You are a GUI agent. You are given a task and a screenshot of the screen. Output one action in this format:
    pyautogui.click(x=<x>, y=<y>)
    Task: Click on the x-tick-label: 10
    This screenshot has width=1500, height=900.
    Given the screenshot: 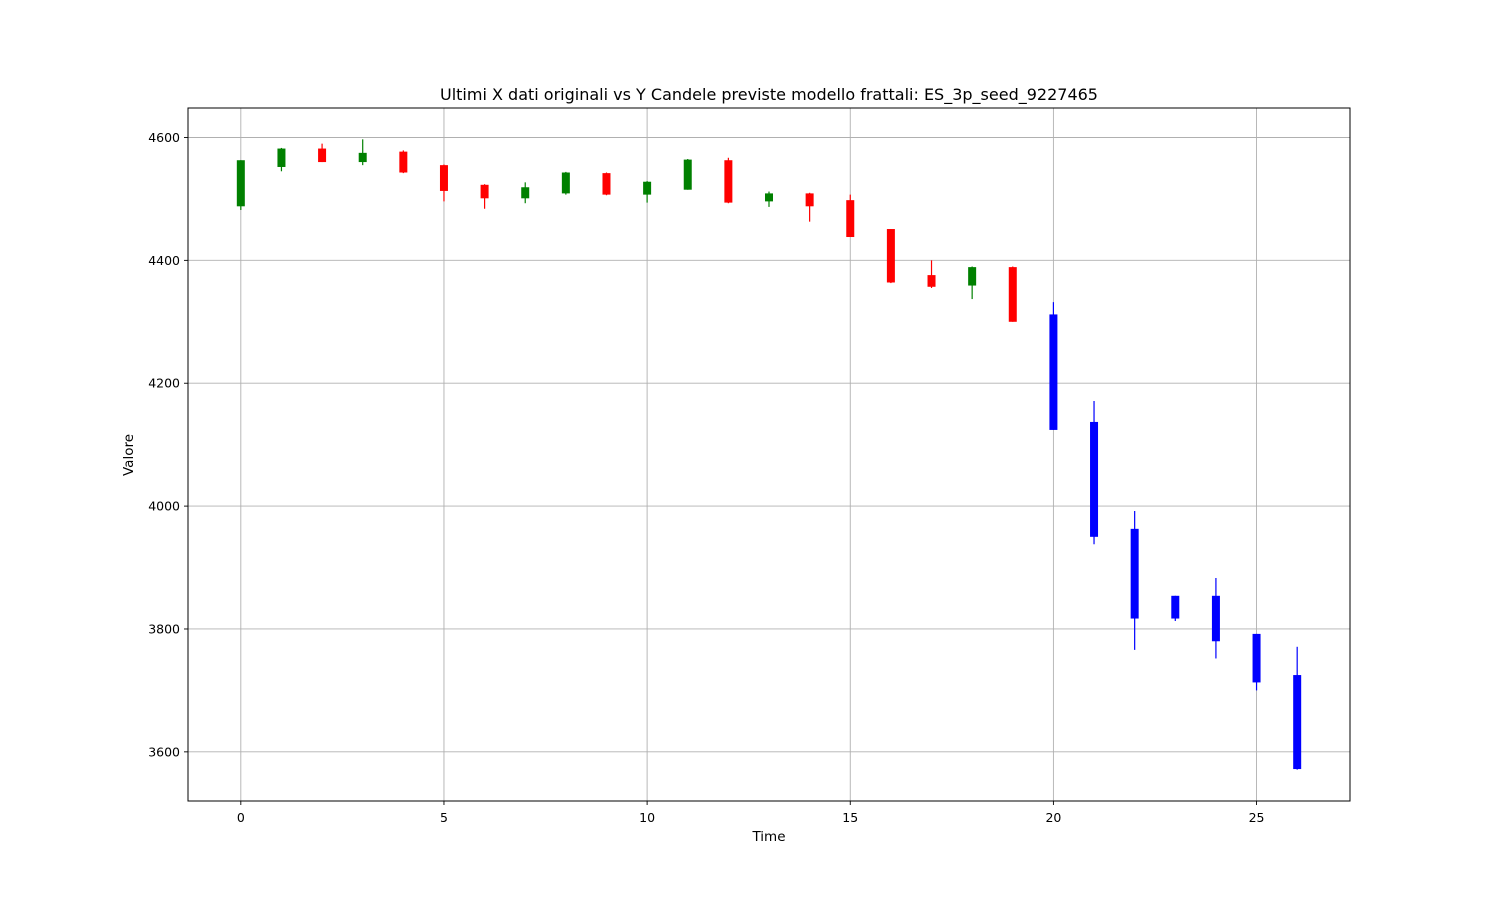 What is the action you would take?
    pyautogui.click(x=647, y=817)
    